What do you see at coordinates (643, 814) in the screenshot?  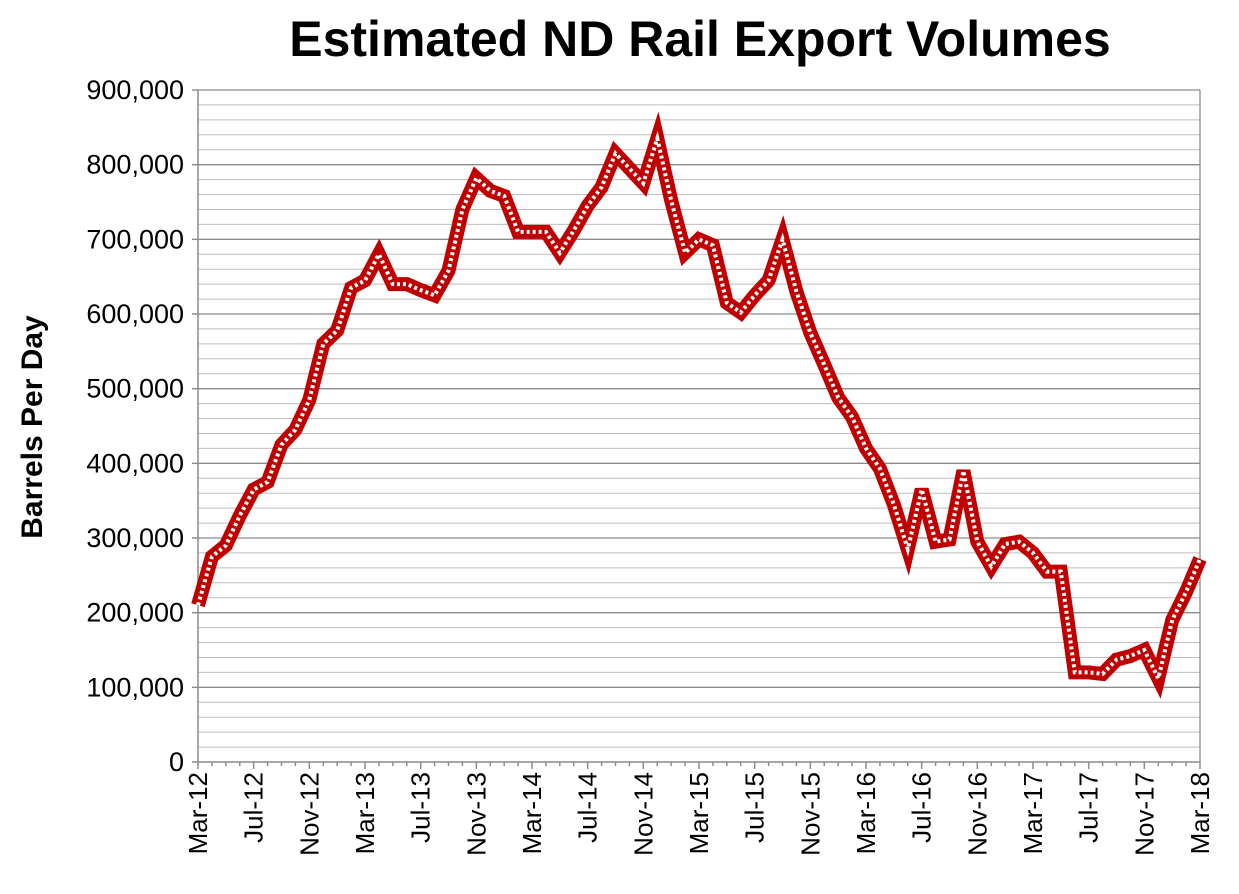 I see `x-tick-label: Nov-14` at bounding box center [643, 814].